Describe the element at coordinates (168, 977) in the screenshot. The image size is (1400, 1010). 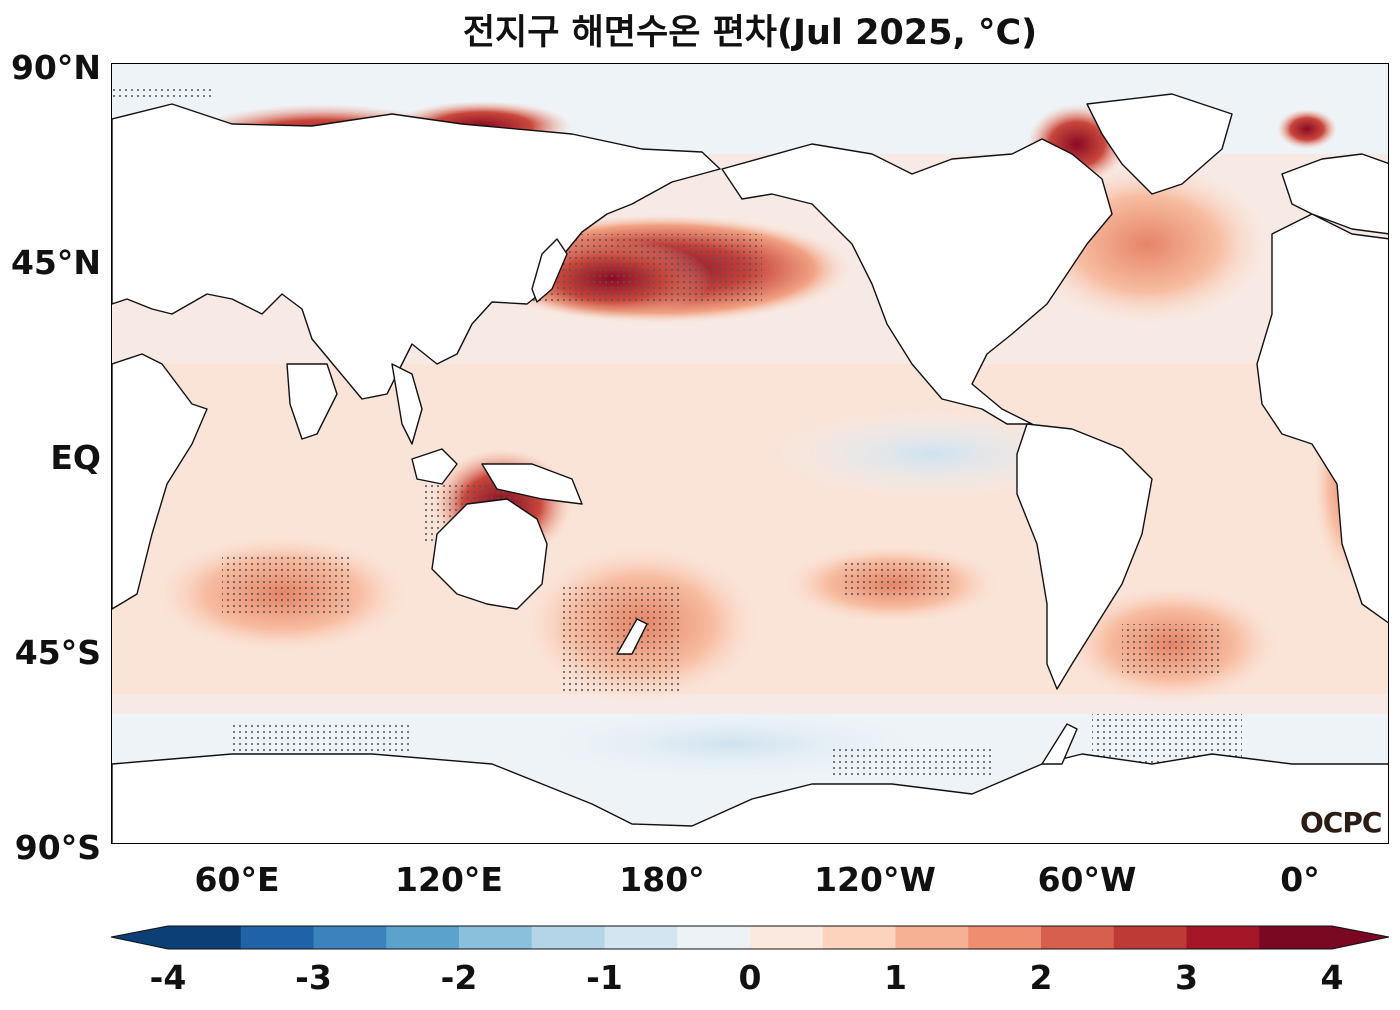
I see `colorbar-tick-label: -4` at that location.